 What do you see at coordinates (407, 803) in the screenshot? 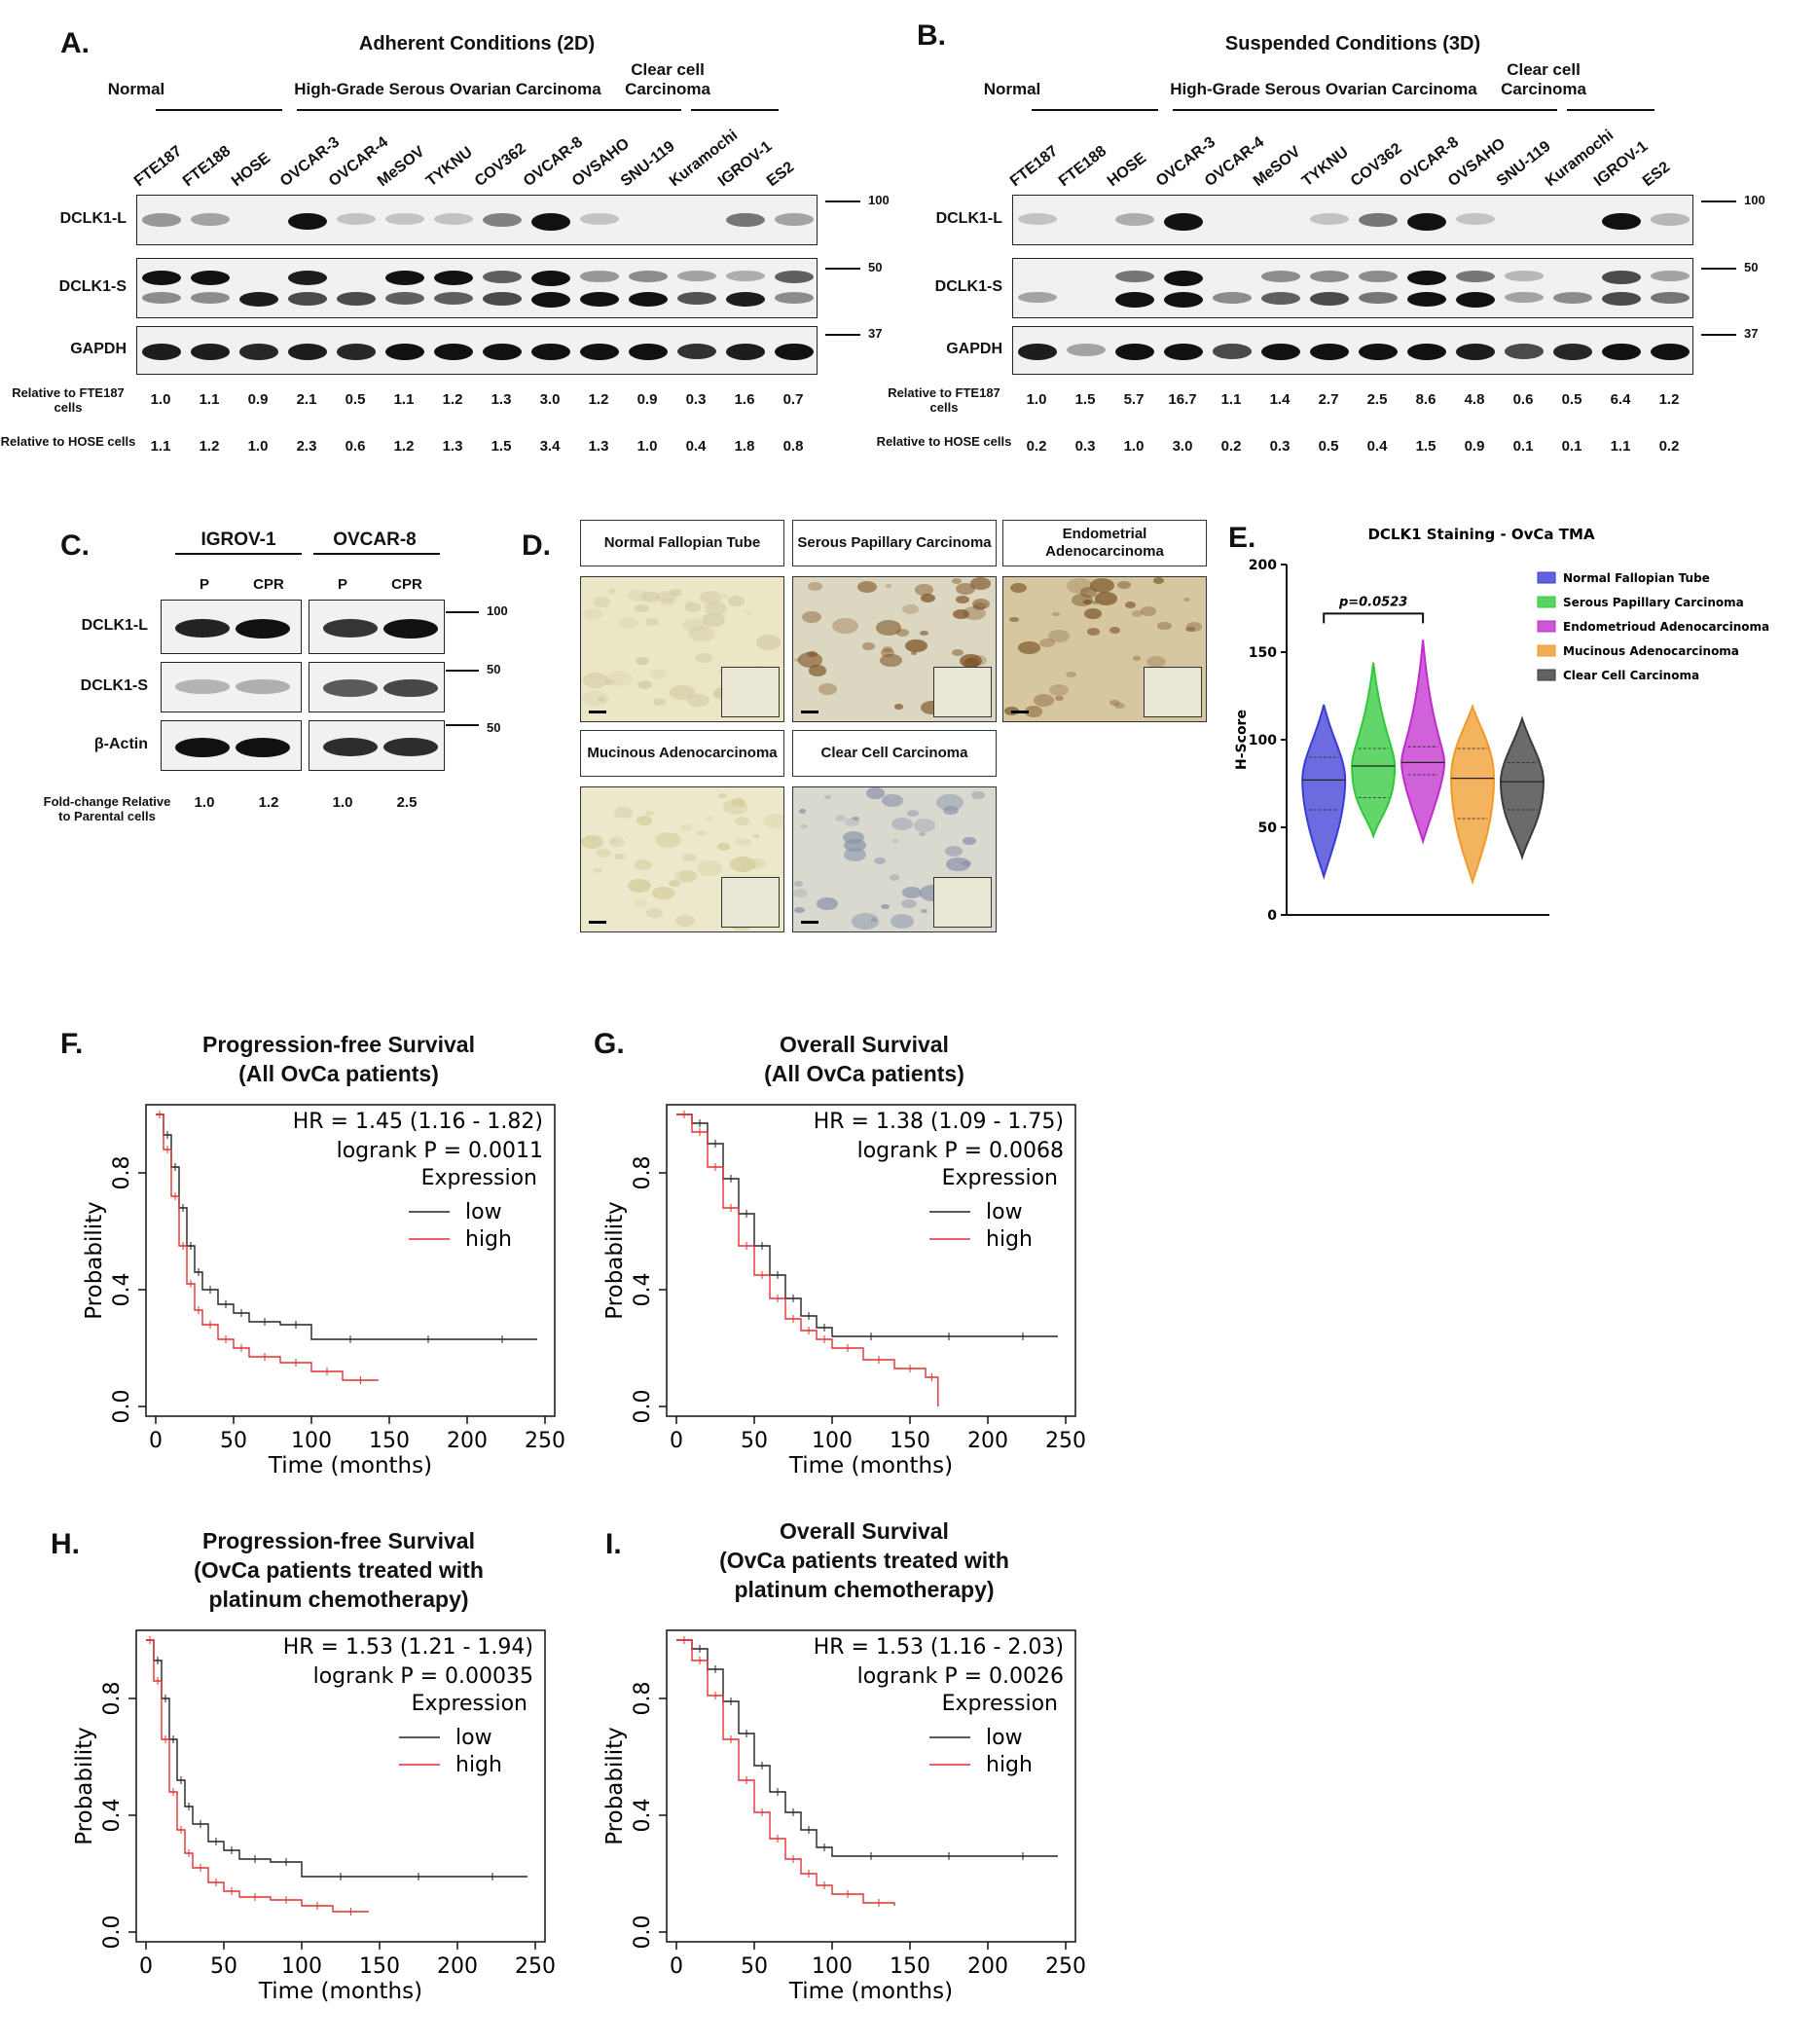
I see `quant-value: 2.5` at bounding box center [407, 803].